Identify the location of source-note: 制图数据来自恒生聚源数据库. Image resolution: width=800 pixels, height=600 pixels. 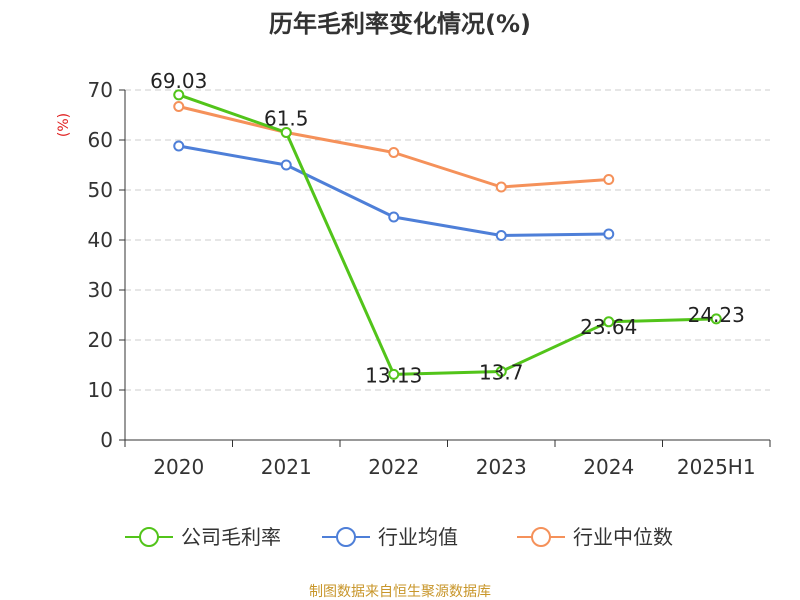
(400, 592).